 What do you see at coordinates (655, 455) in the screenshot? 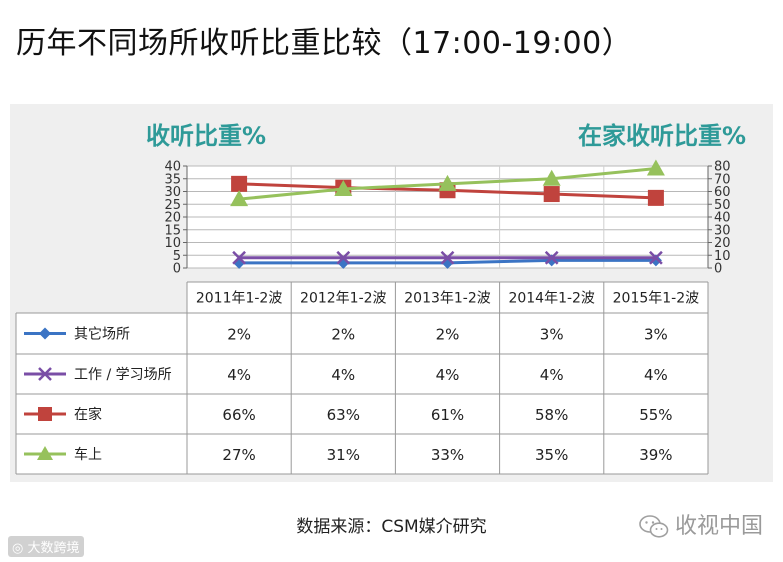
I see `table-value-cell: 39%` at bounding box center [655, 455].